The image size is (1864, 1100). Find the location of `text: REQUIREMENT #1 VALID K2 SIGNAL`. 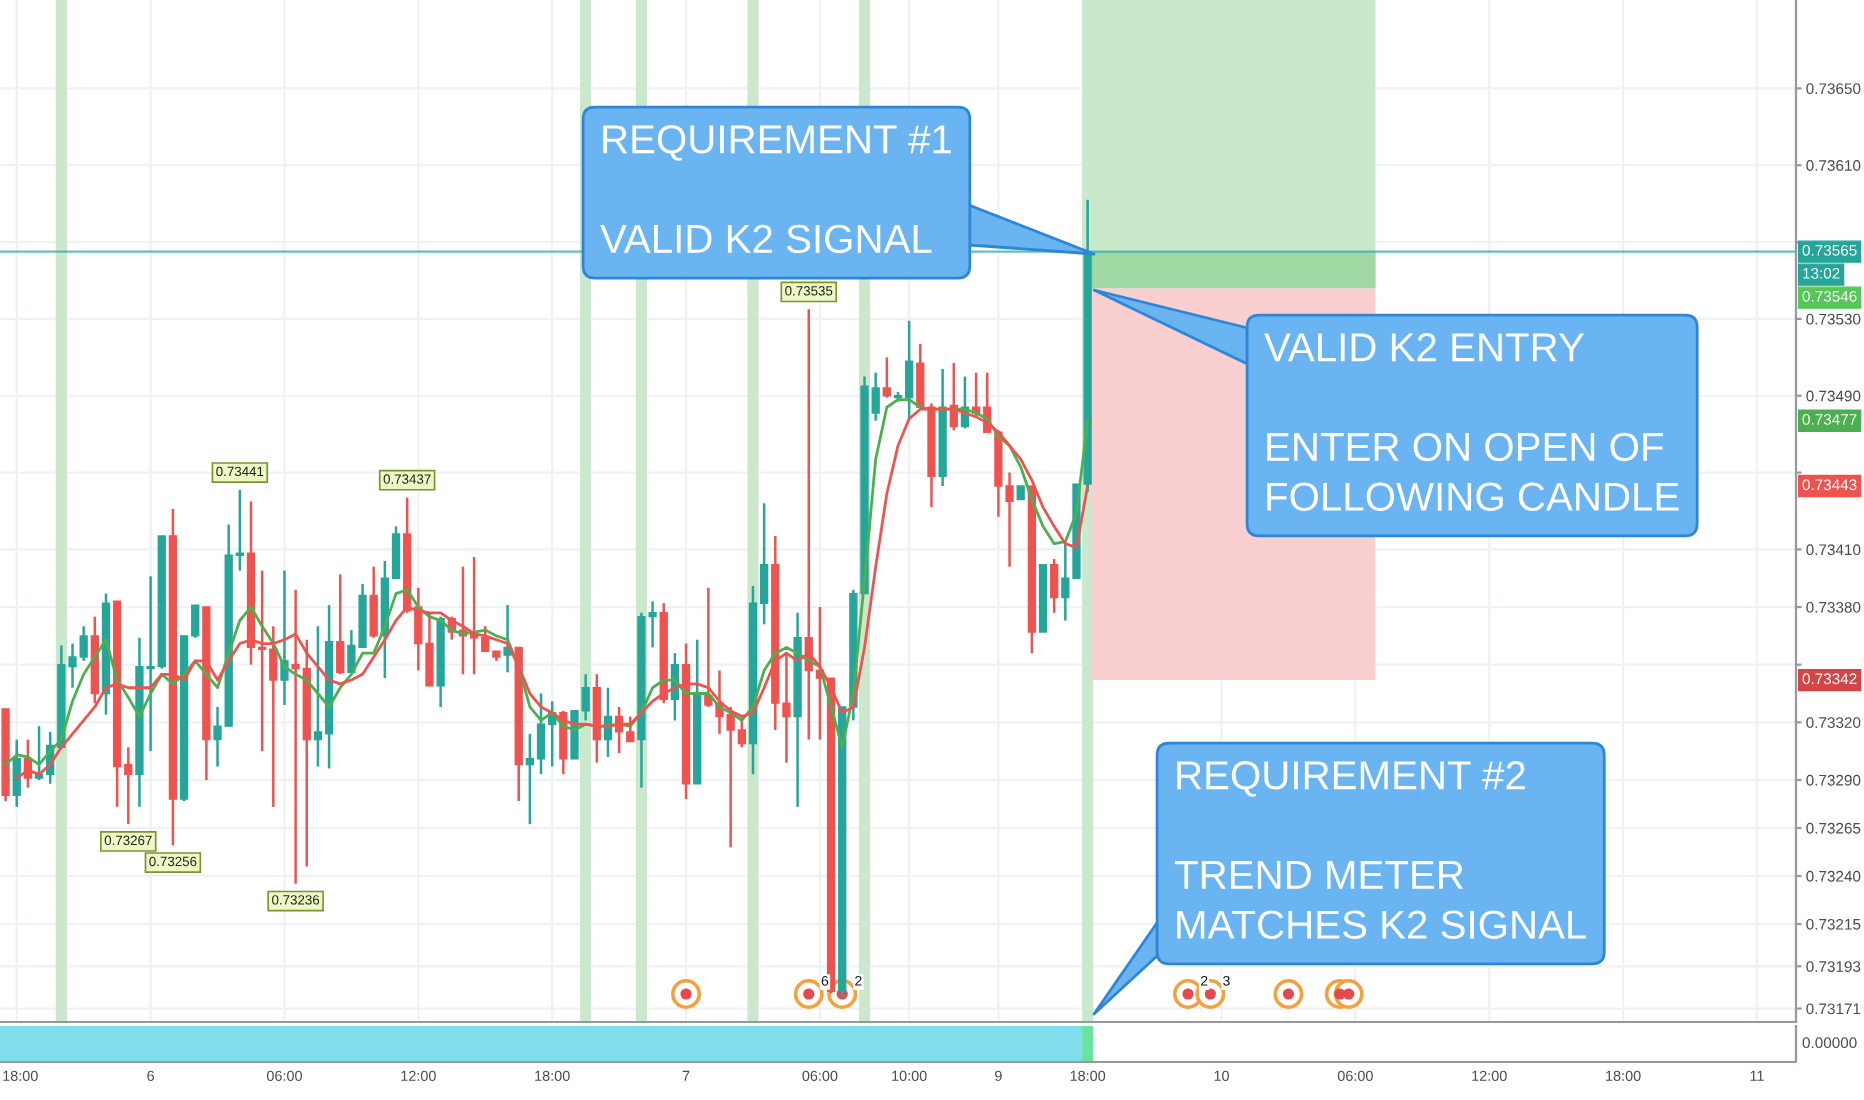

text: REQUIREMENT #1 VALID K2 SIGNAL is located at coordinates (775, 189).